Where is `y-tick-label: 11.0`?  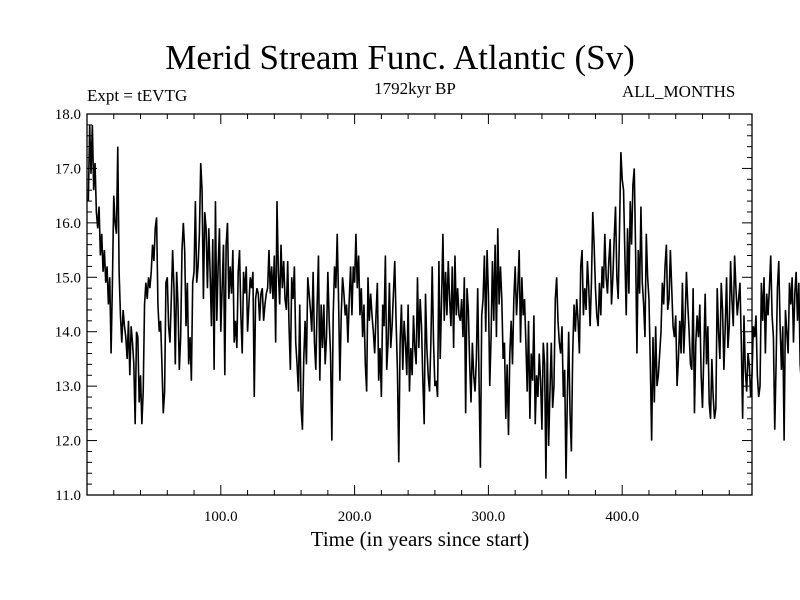 y-tick-label: 11.0 is located at coordinates (68, 496).